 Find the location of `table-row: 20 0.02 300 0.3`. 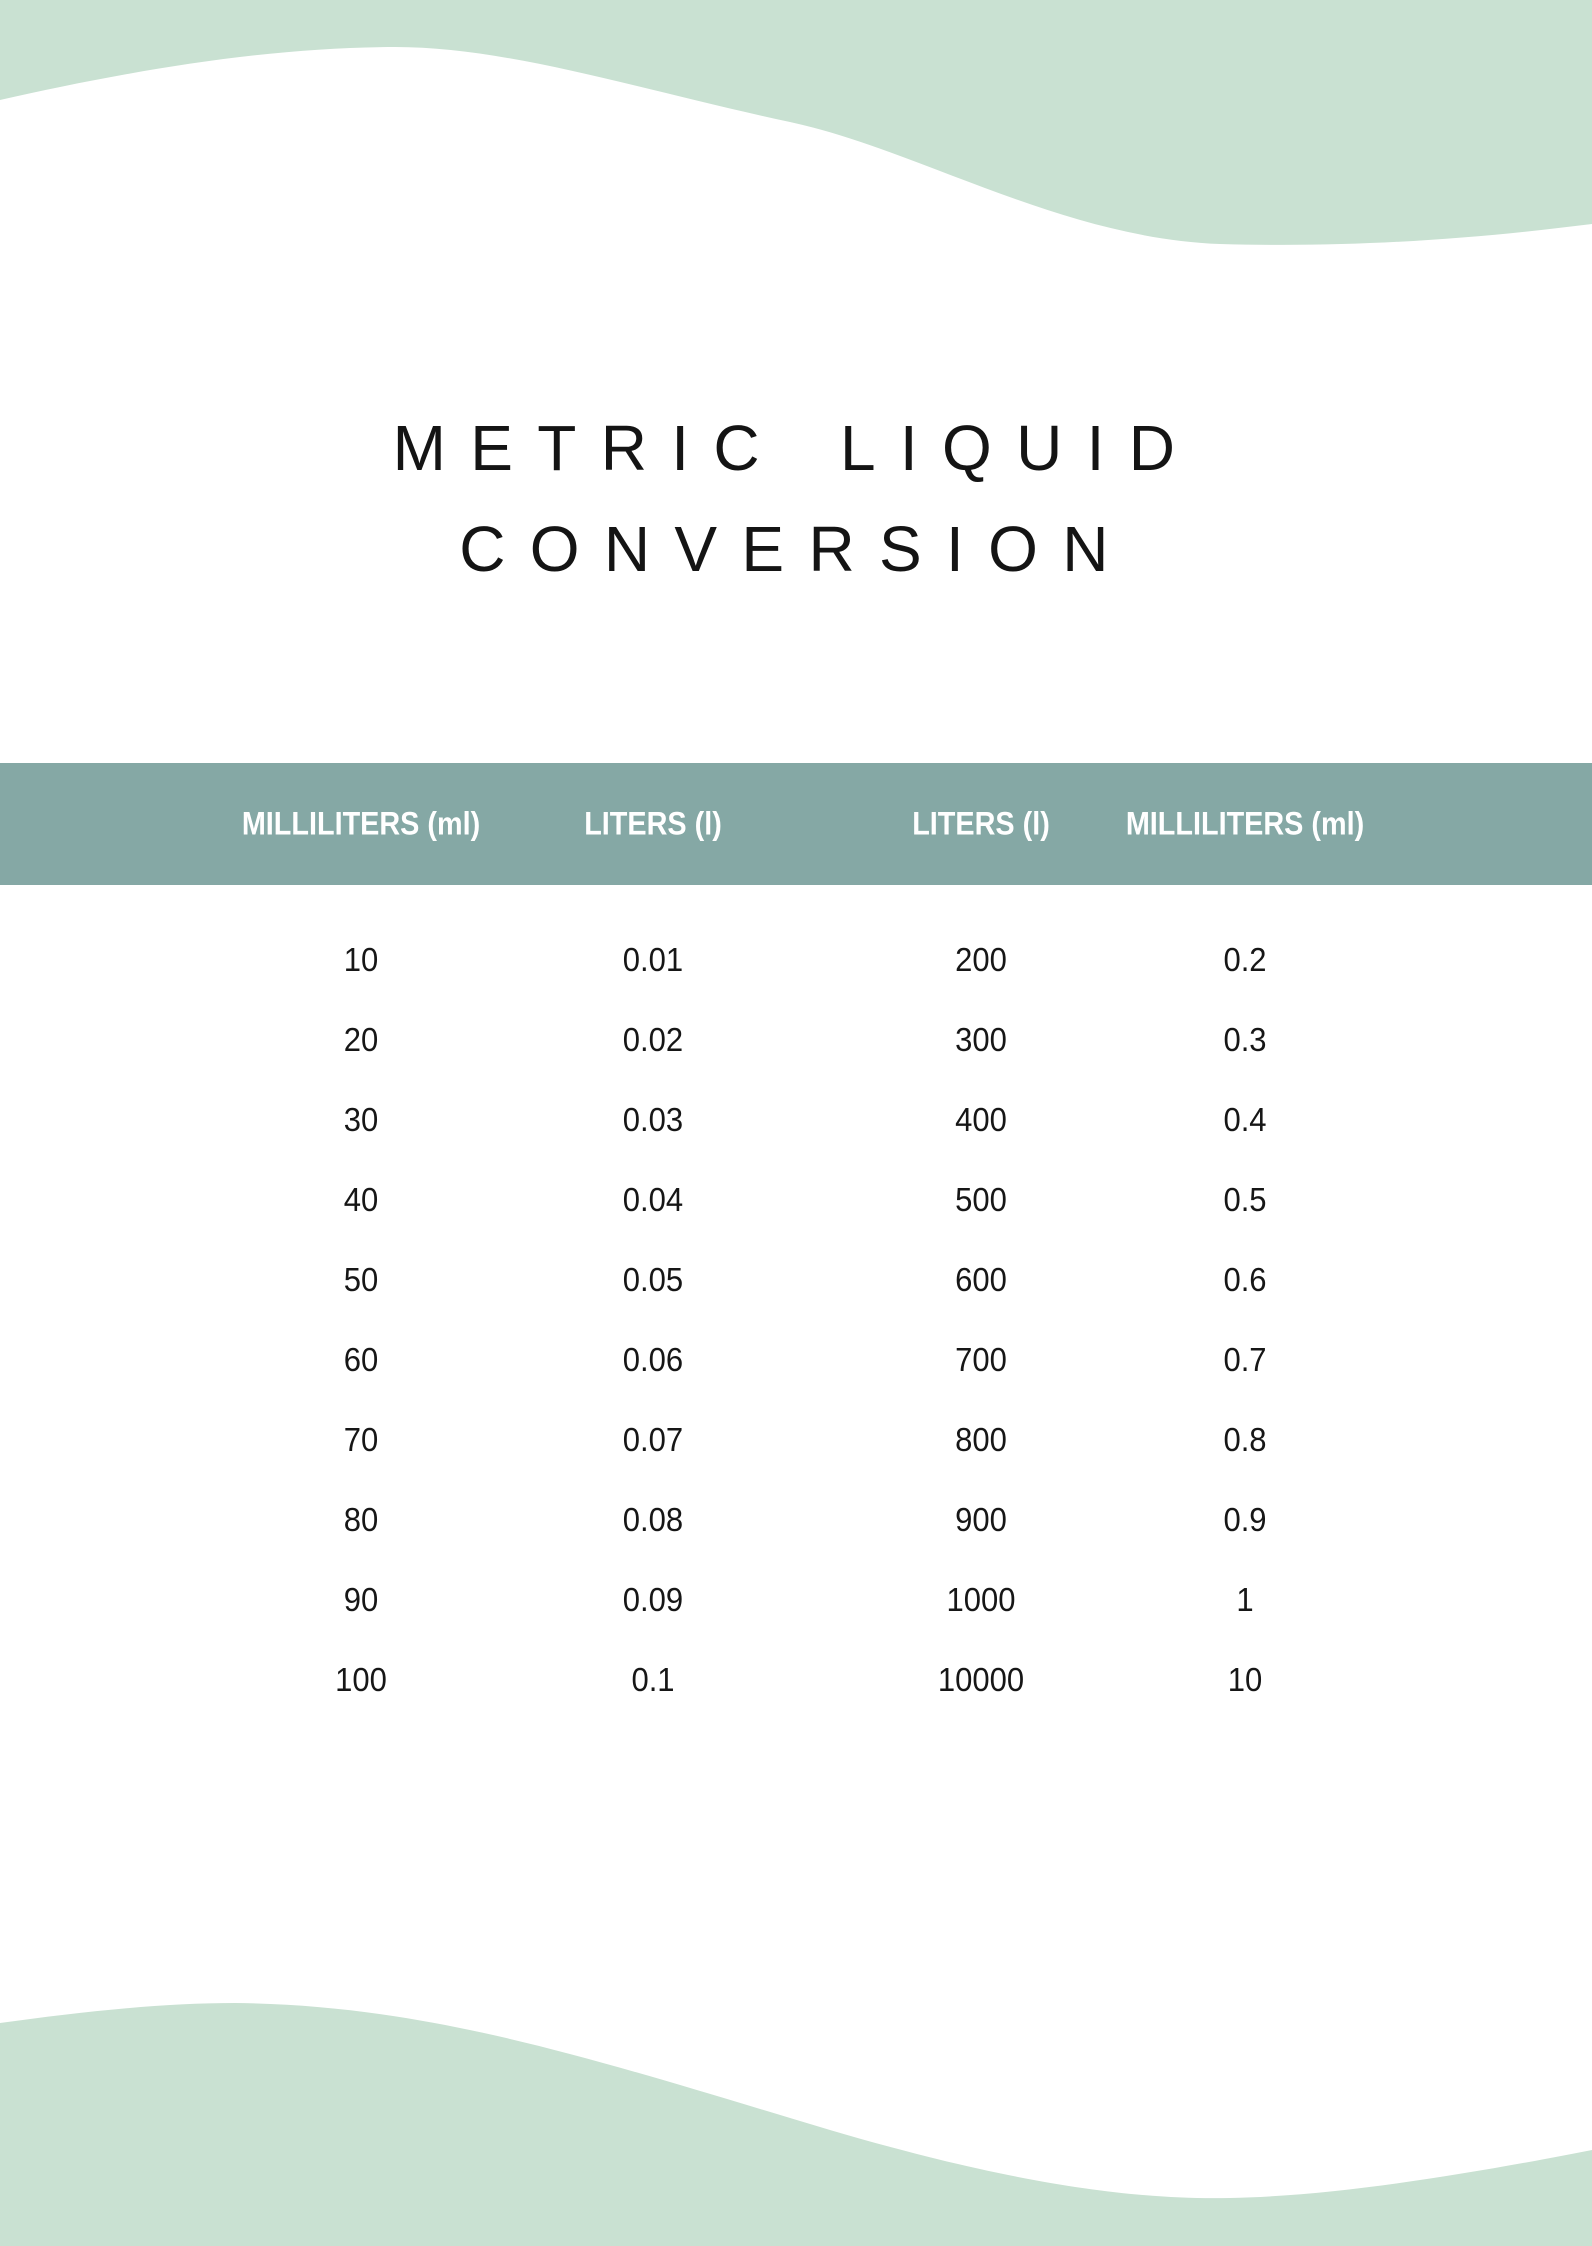

table-row: 20 0.02 300 0.3 is located at coordinates (796, 1040).